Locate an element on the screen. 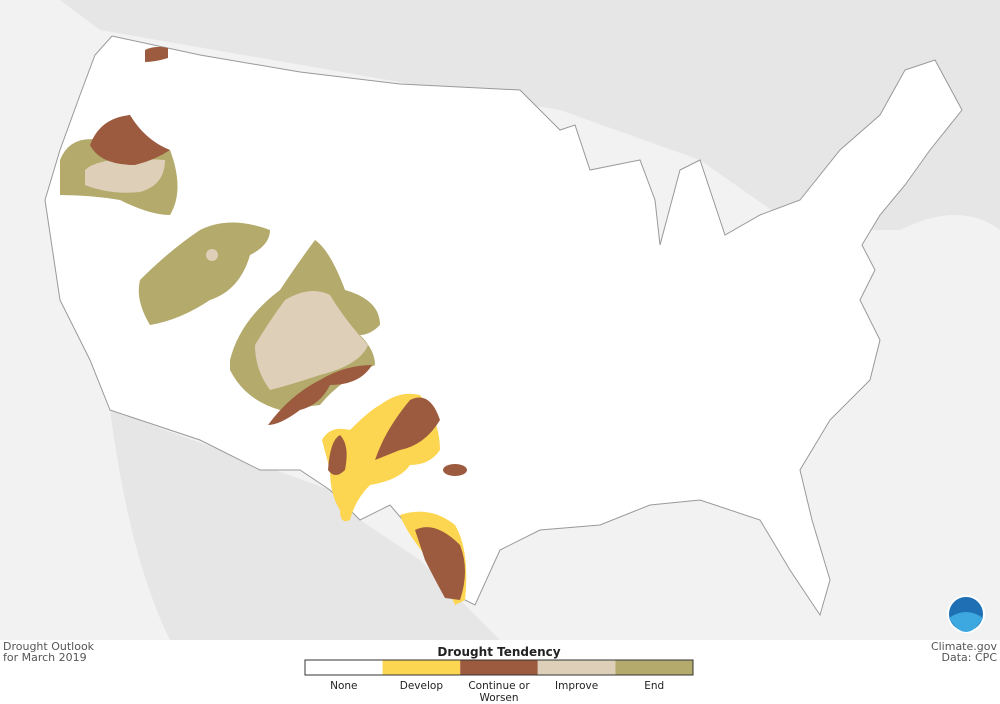 Image resolution: width=1000 pixels, height=704 pixels. title: Drought Outlook is located at coordinates (49, 646).